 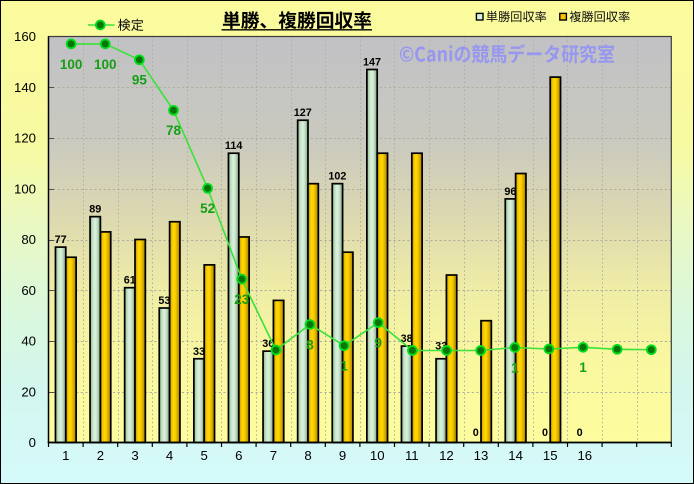 What do you see at coordinates (164, 301) in the screenshot?
I see `svg-text: 53` at bounding box center [164, 301].